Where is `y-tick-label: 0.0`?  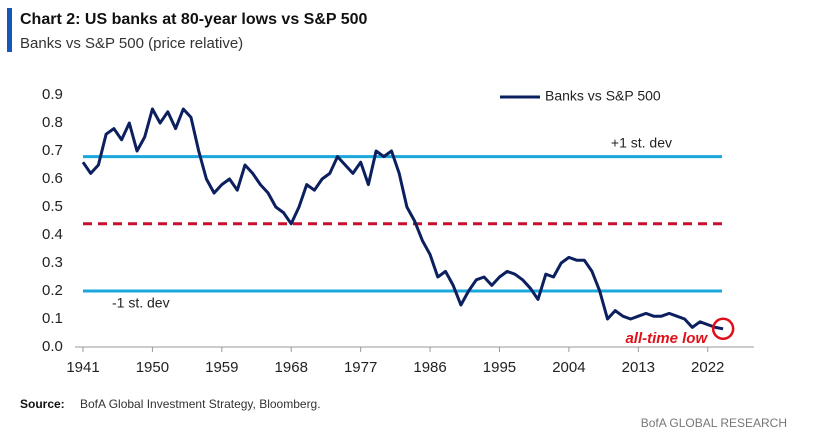
y-tick-label: 0.0 is located at coordinates (52, 346).